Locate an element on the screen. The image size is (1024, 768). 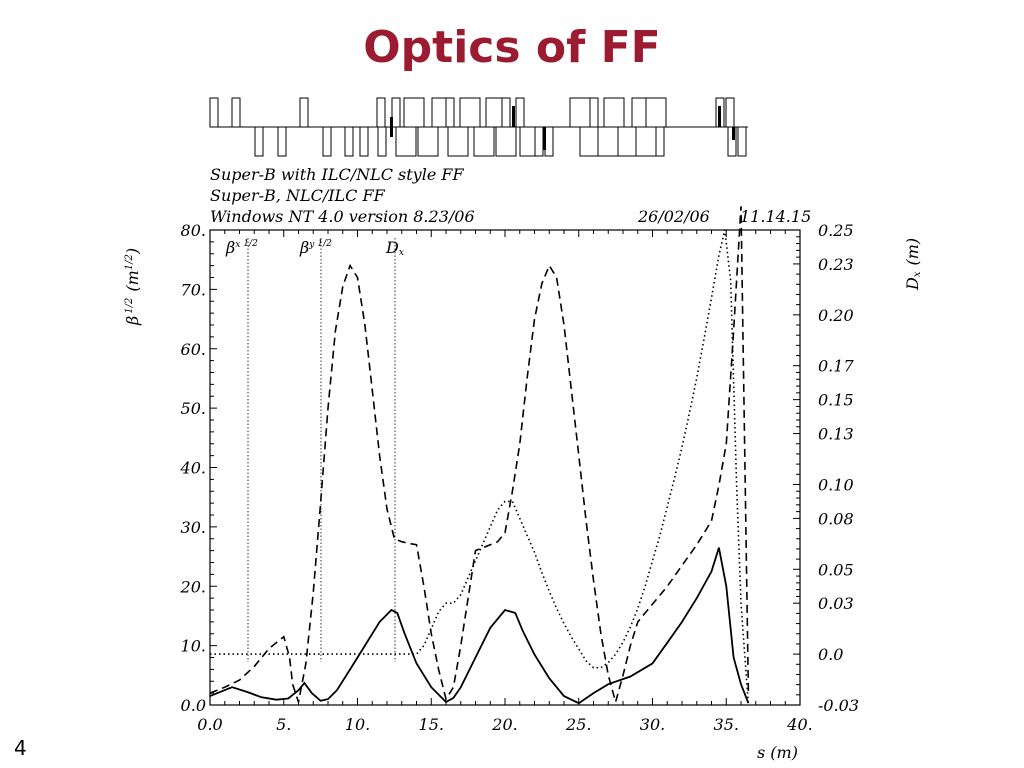
y-right-tick-label: 0.23 is located at coordinates (836, 264).